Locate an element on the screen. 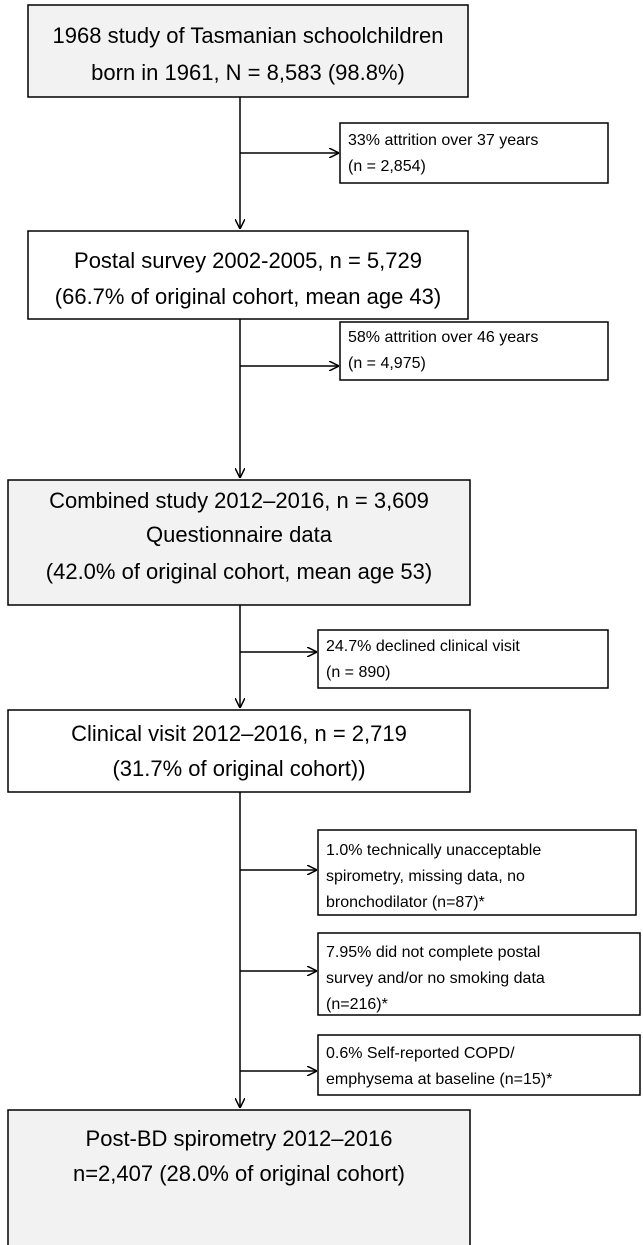 The width and height of the screenshot is (643, 1245). side-text: 33% attrition over 37 years is located at coordinates (443, 140).